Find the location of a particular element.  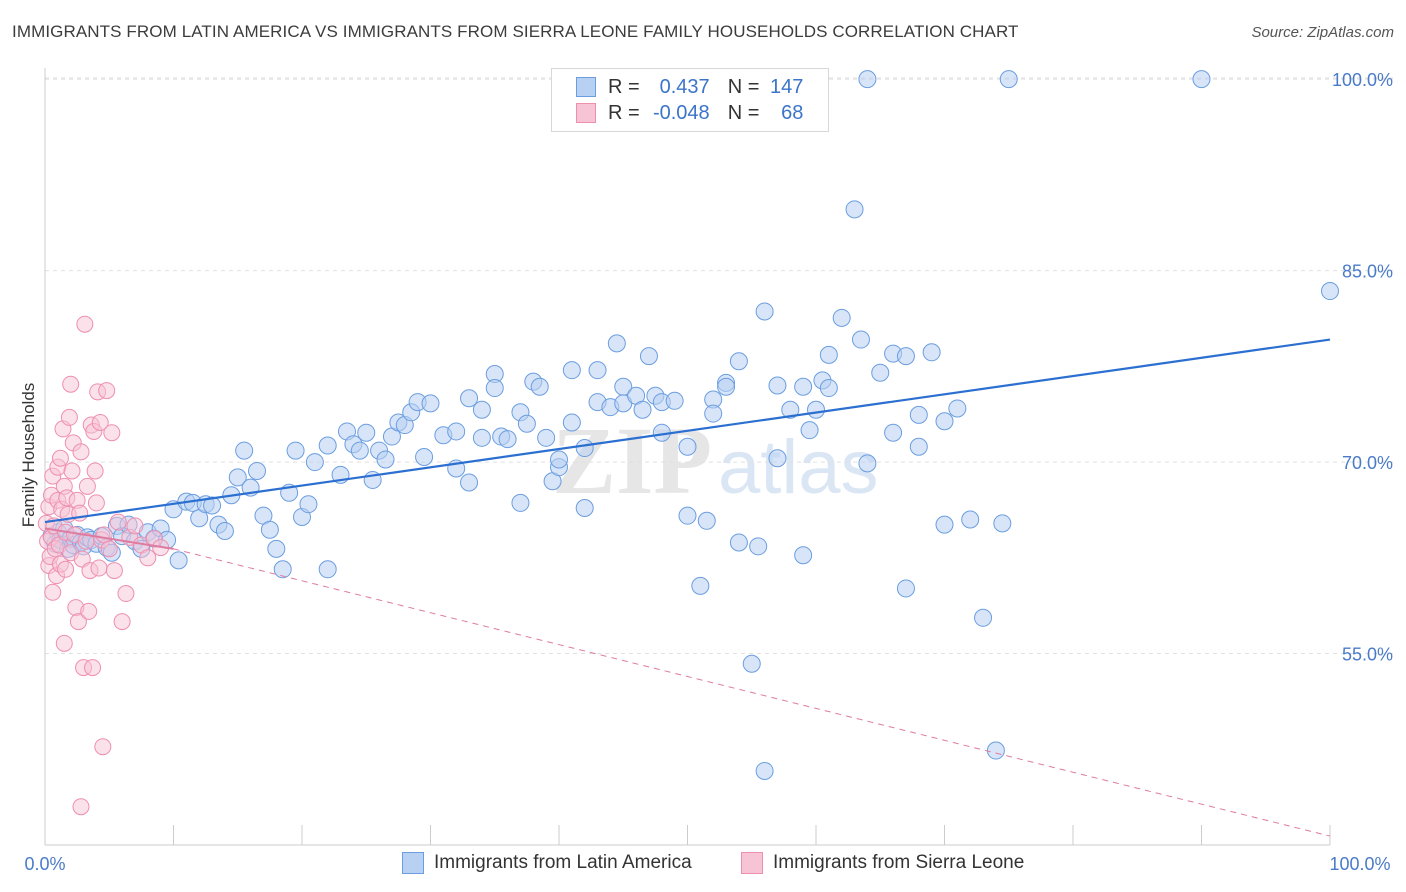

legend-n-value: 147 is located at coordinates (787, 86).